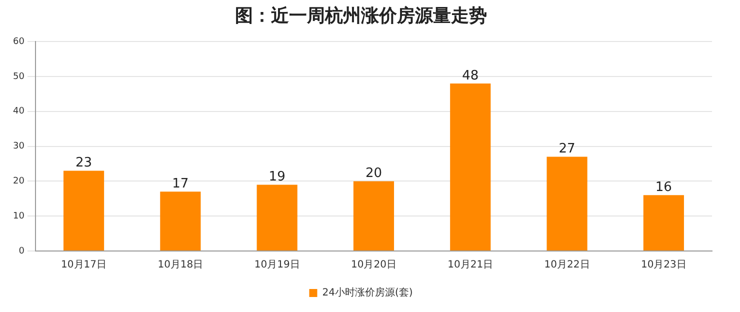  I want to click on data-label: 17, so click(180, 184).